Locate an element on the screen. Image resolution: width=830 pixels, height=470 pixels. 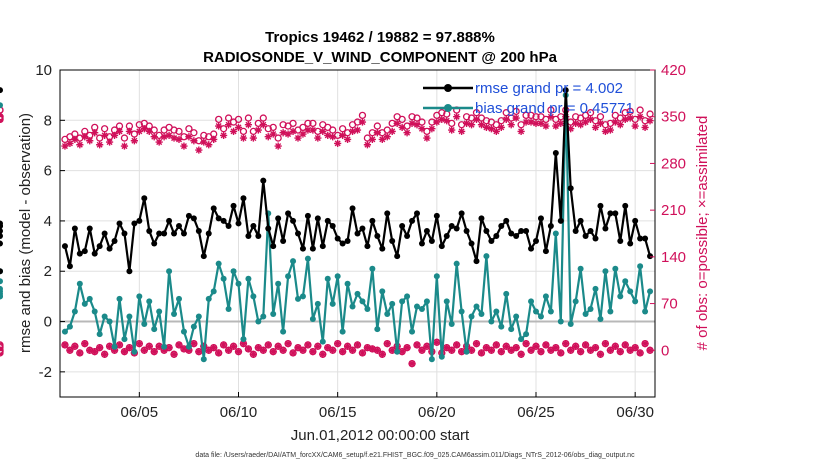
right-axis-ticks: 0 70 140 210 280 350 420 is located at coordinates (668, 210).